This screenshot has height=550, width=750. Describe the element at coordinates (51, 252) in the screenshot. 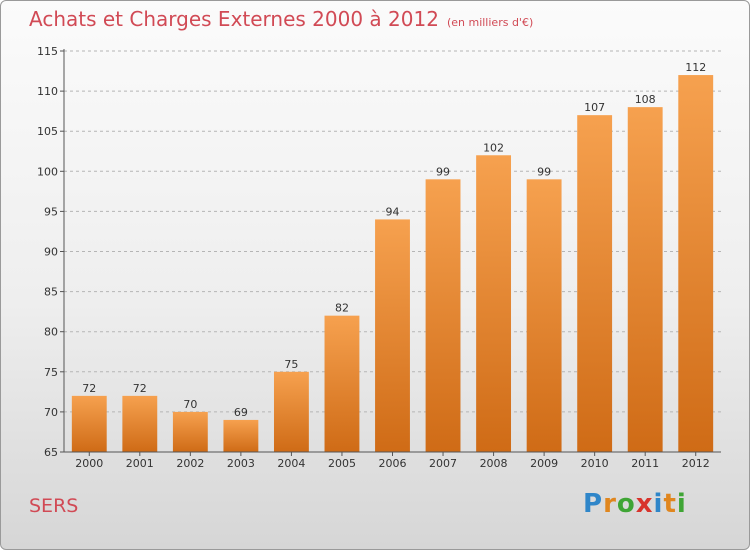

I see `y-tick-label: 90` at that location.